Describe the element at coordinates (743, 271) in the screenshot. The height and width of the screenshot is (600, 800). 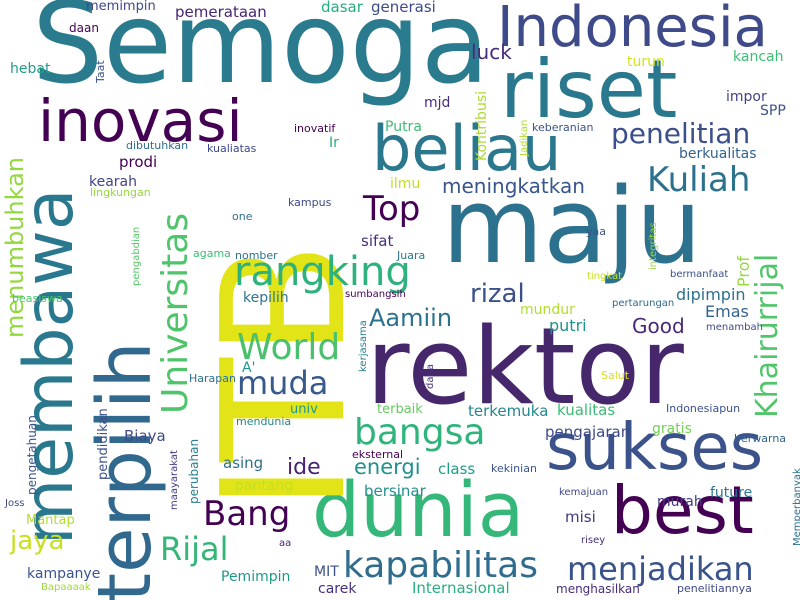
I see `word-prof: Prof` at that location.